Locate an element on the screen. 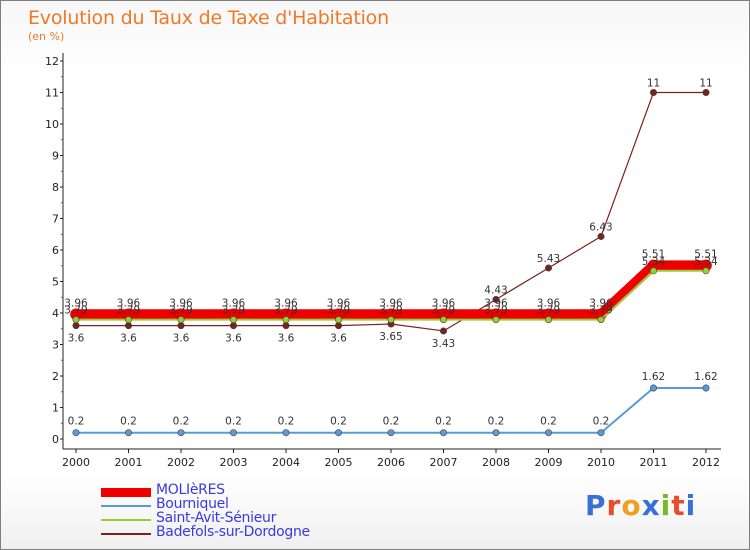 Image resolution: width=750 pixels, height=550 pixels. series-bourniquel is located at coordinates (391, 410).